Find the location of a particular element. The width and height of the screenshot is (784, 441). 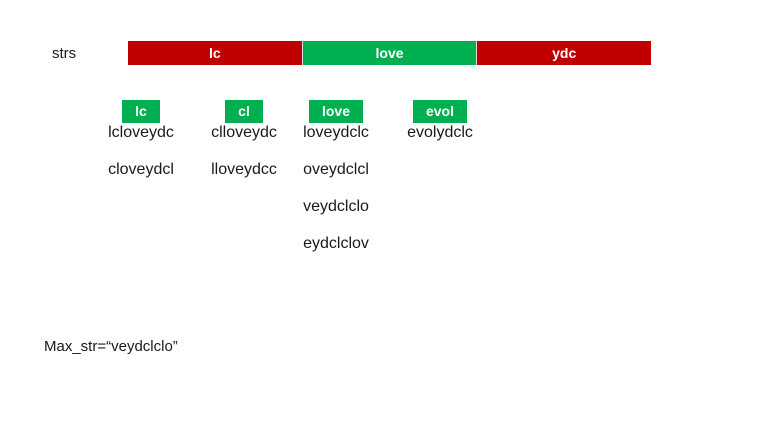

rotation-string: cloveydcl is located at coordinates (141, 169).